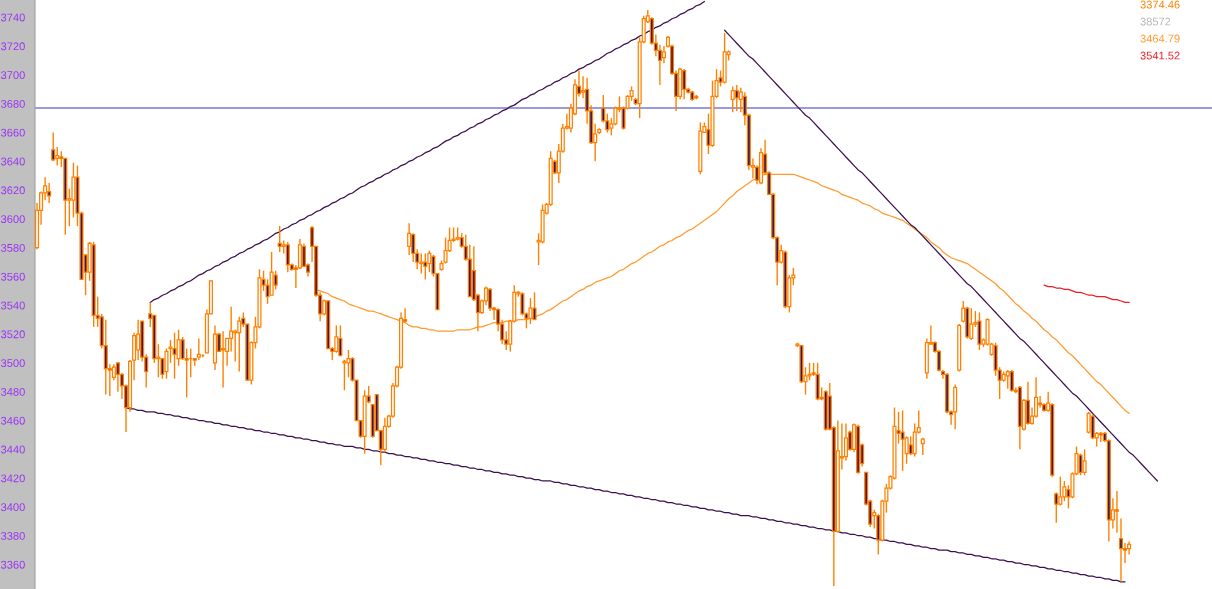  What do you see at coordinates (1160, 38) in the screenshot?
I see `text: 3464.79` at bounding box center [1160, 38].